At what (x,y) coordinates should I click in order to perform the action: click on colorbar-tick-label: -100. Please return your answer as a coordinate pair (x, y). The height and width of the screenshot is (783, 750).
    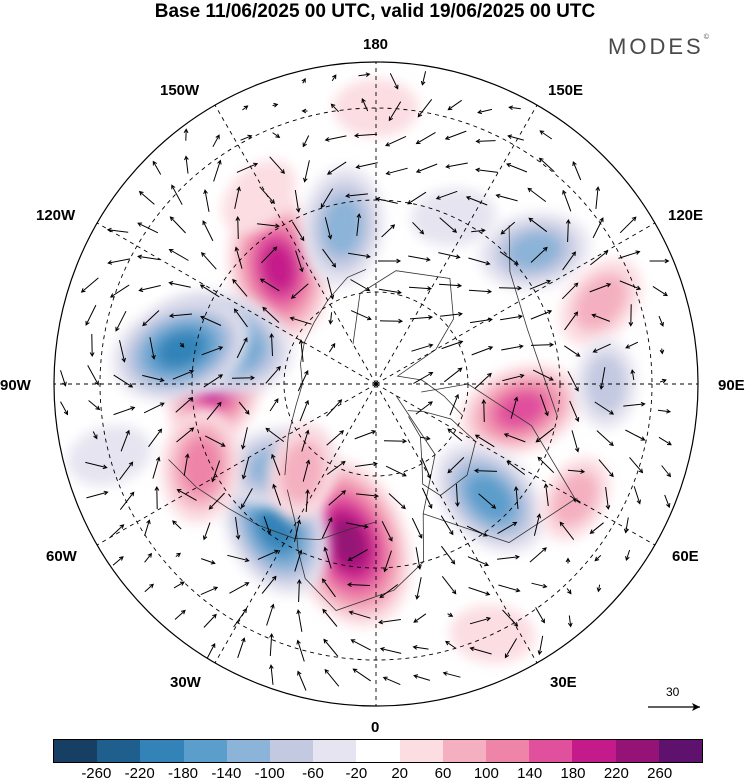
    Looking at the image, I should click on (269, 773).